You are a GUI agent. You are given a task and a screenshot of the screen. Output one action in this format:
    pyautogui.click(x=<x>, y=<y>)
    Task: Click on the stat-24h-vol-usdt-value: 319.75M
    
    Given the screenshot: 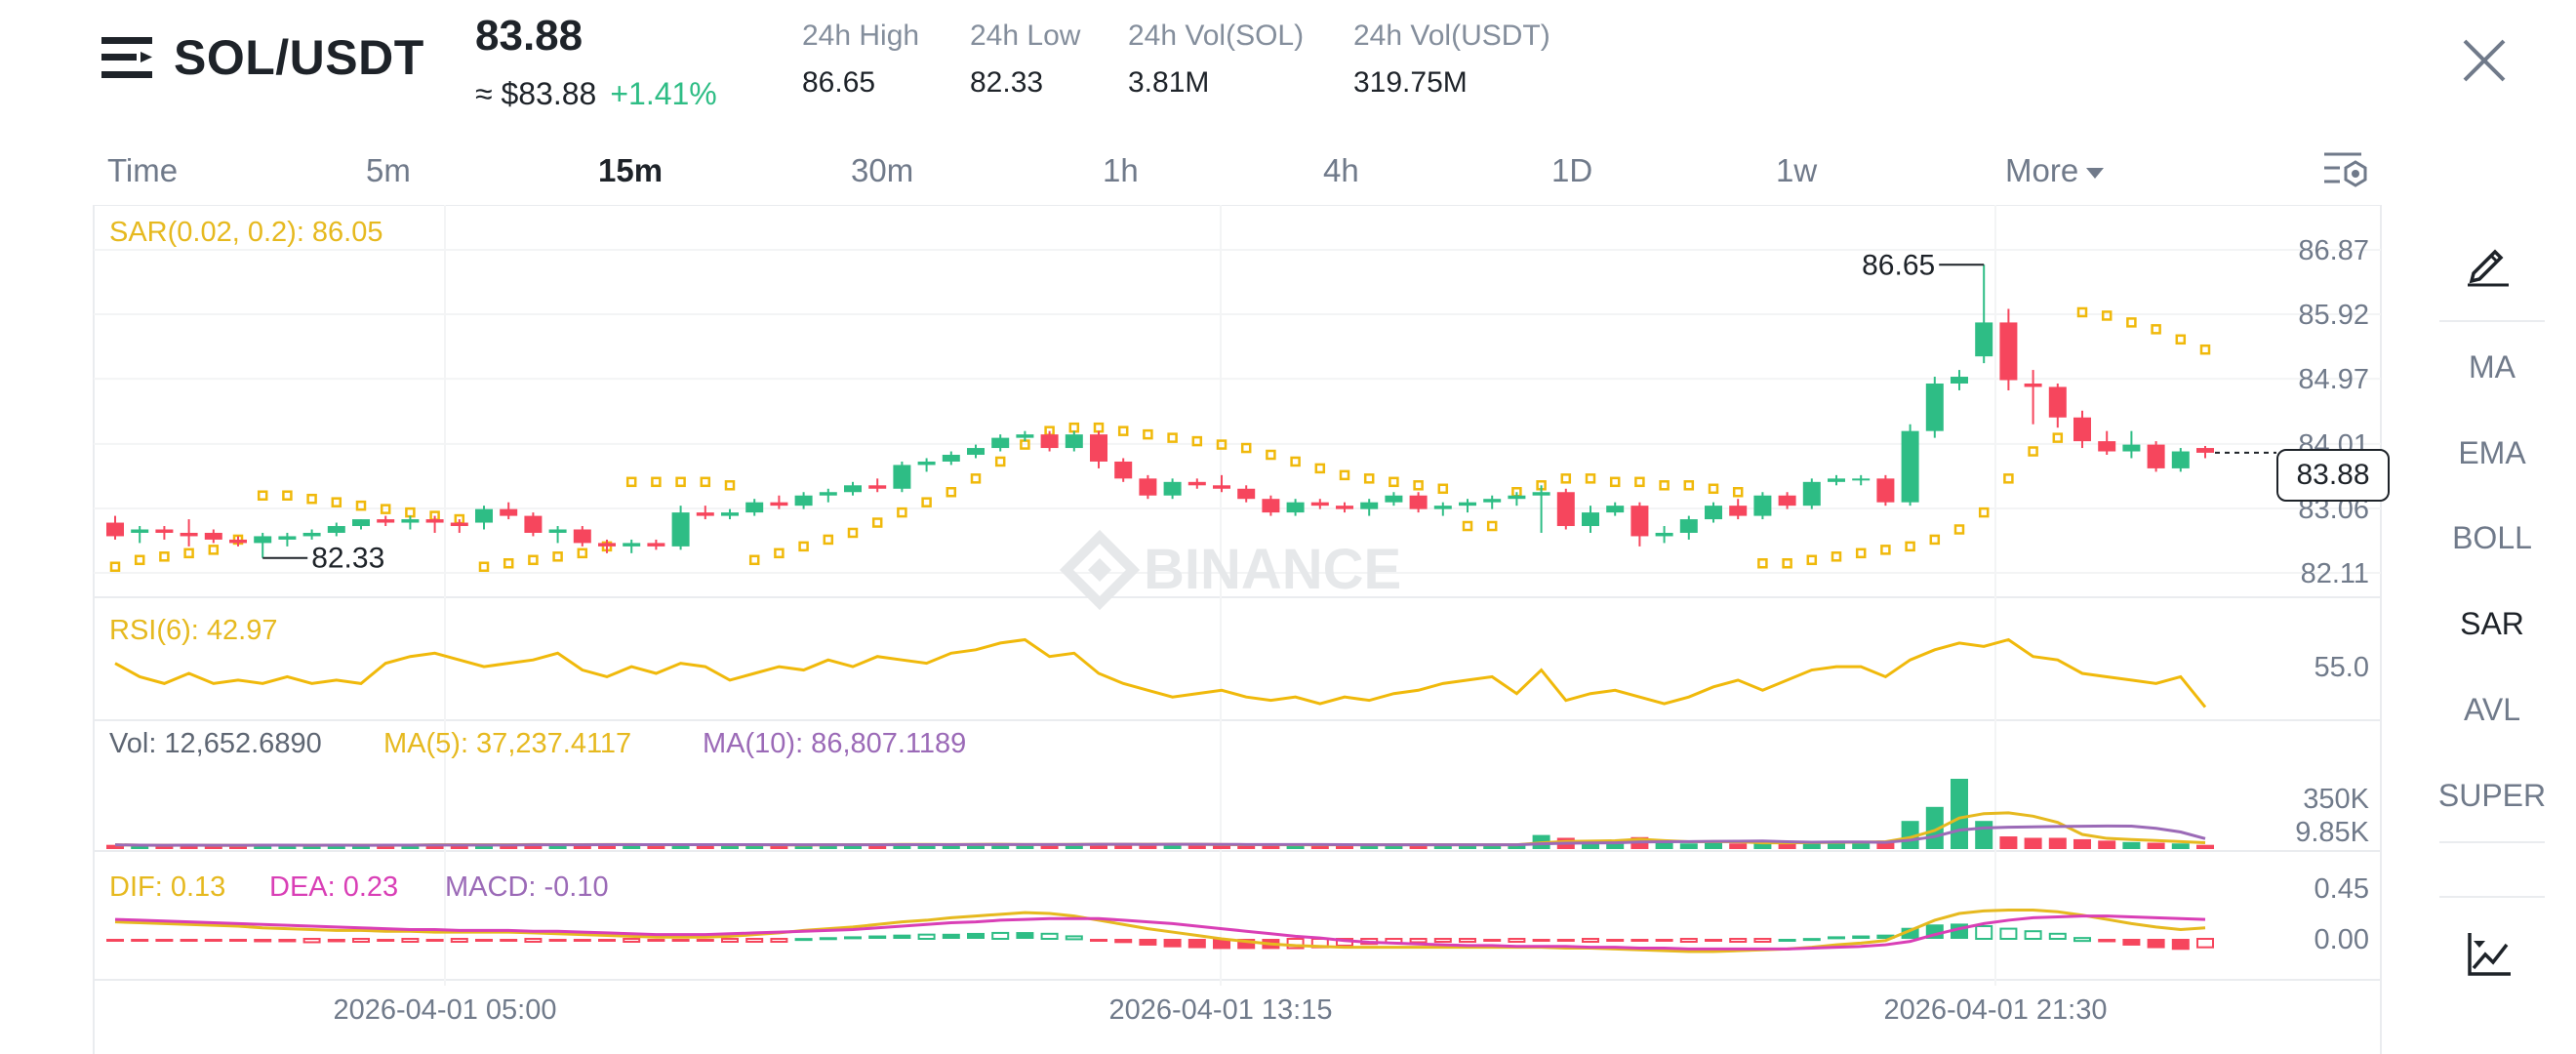 What is the action you would take?
    pyautogui.click(x=1410, y=82)
    